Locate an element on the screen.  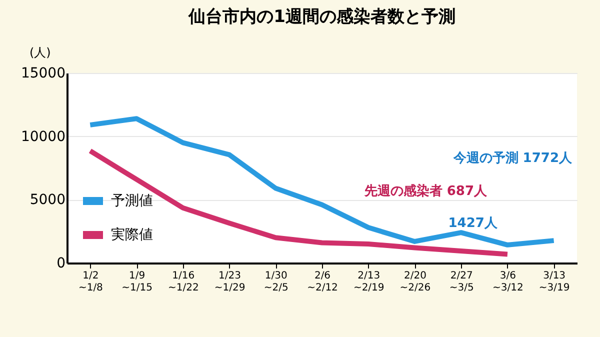
annotation: 先週の感染者 687人 is located at coordinates (425, 191).